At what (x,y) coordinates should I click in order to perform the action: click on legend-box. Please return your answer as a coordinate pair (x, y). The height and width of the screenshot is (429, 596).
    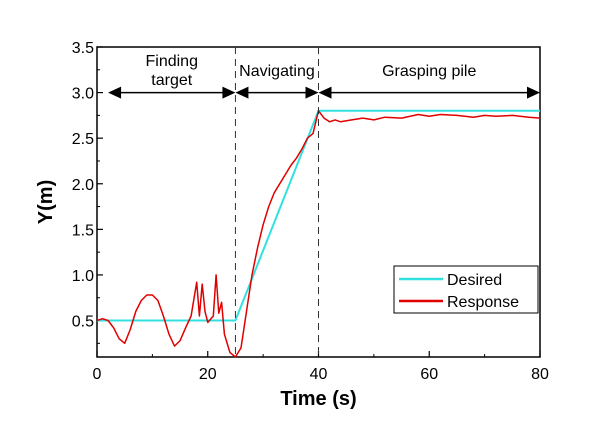
    Looking at the image, I should click on (466, 289).